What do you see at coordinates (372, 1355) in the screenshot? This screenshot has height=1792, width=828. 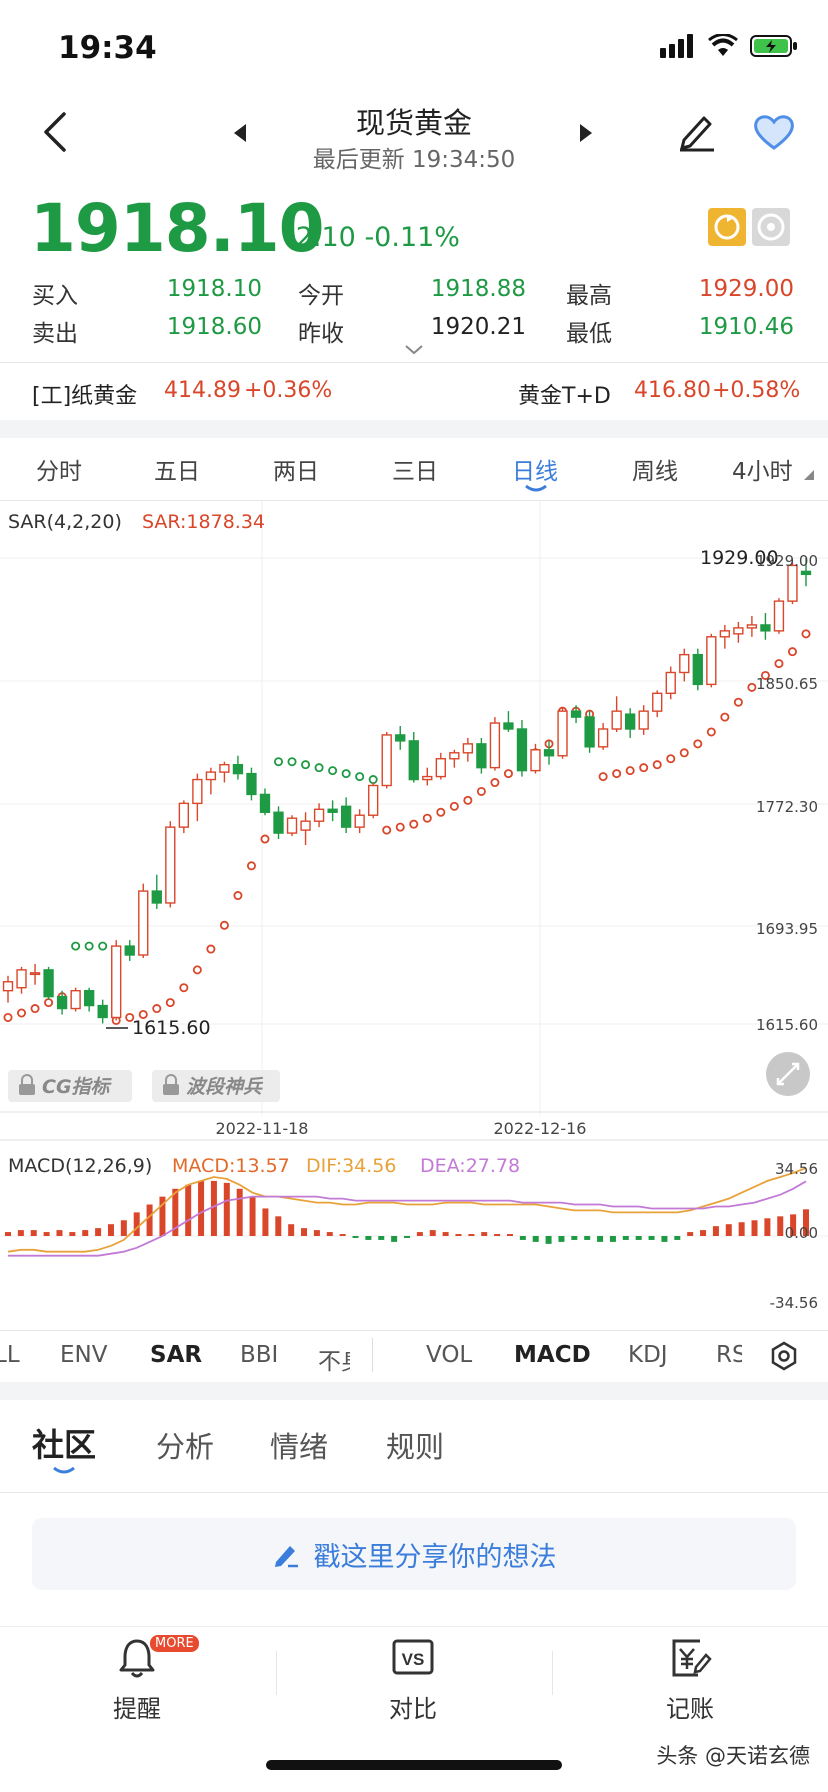 I see `indicator-separator` at bounding box center [372, 1355].